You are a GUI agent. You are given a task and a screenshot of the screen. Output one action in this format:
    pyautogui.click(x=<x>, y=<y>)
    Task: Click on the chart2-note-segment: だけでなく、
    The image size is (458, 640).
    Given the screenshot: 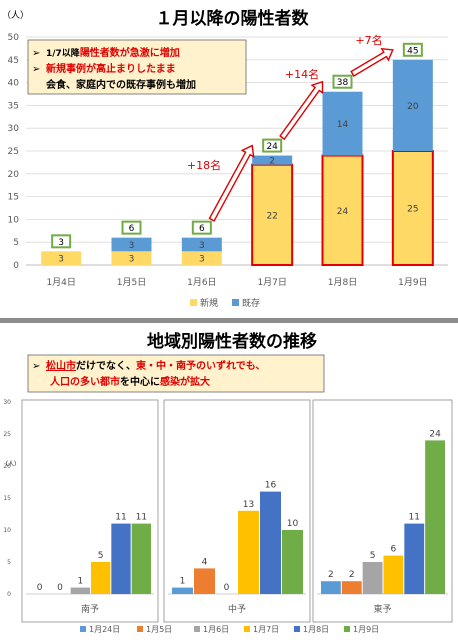 What is the action you would take?
    pyautogui.click(x=106, y=366)
    